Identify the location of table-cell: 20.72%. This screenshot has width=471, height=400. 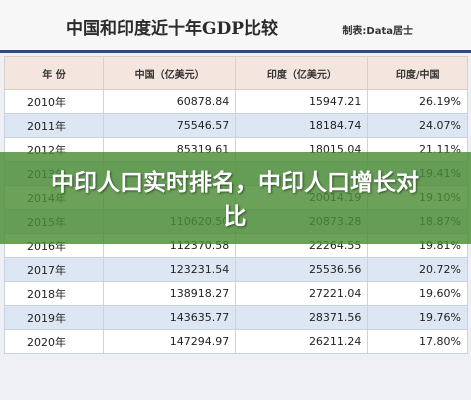
(417, 269).